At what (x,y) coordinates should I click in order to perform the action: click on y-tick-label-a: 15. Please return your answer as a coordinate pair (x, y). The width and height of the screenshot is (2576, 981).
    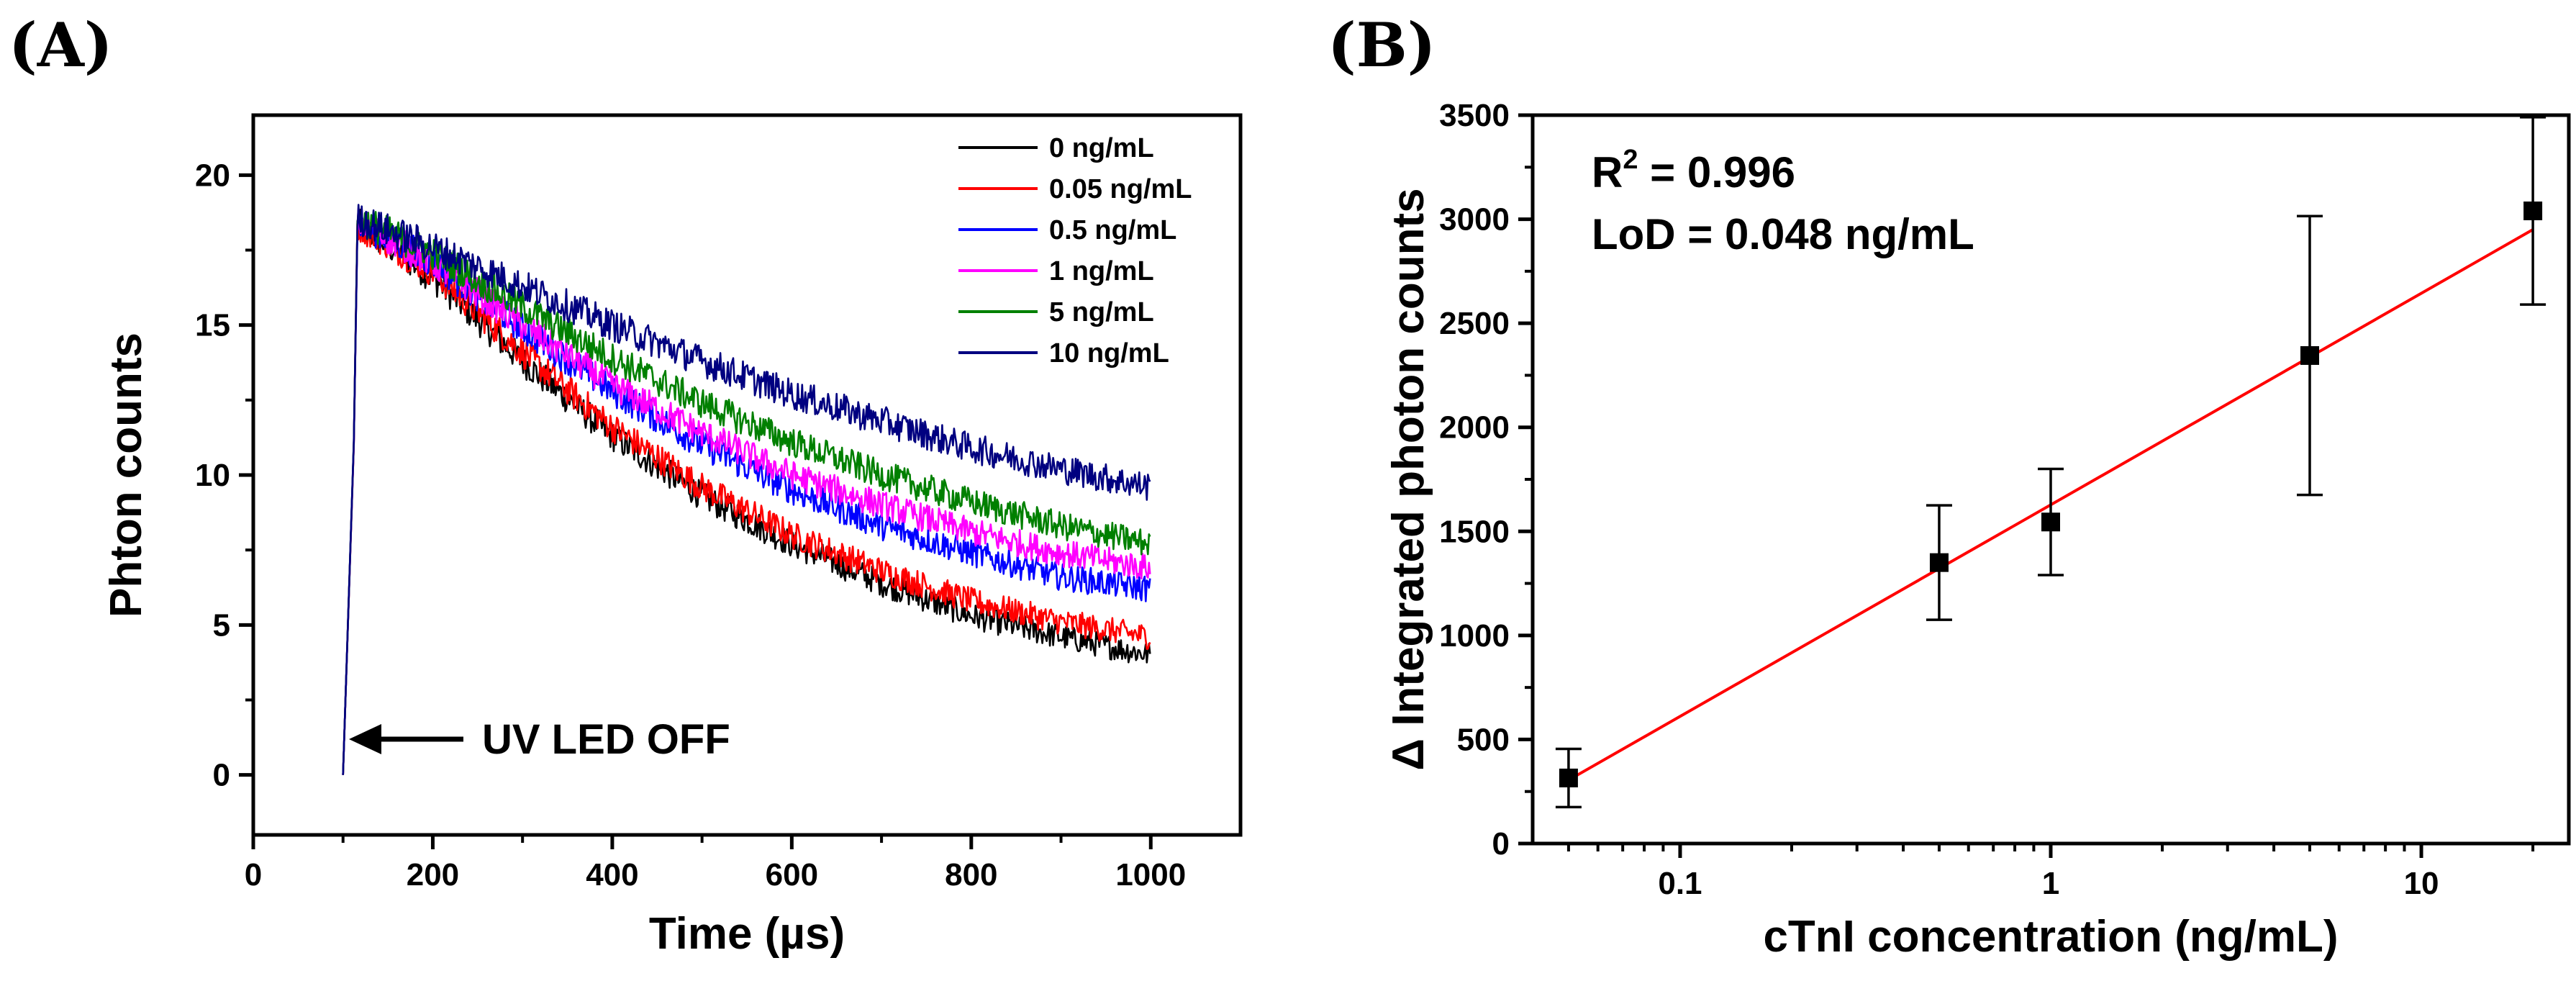
    Looking at the image, I should click on (212, 325).